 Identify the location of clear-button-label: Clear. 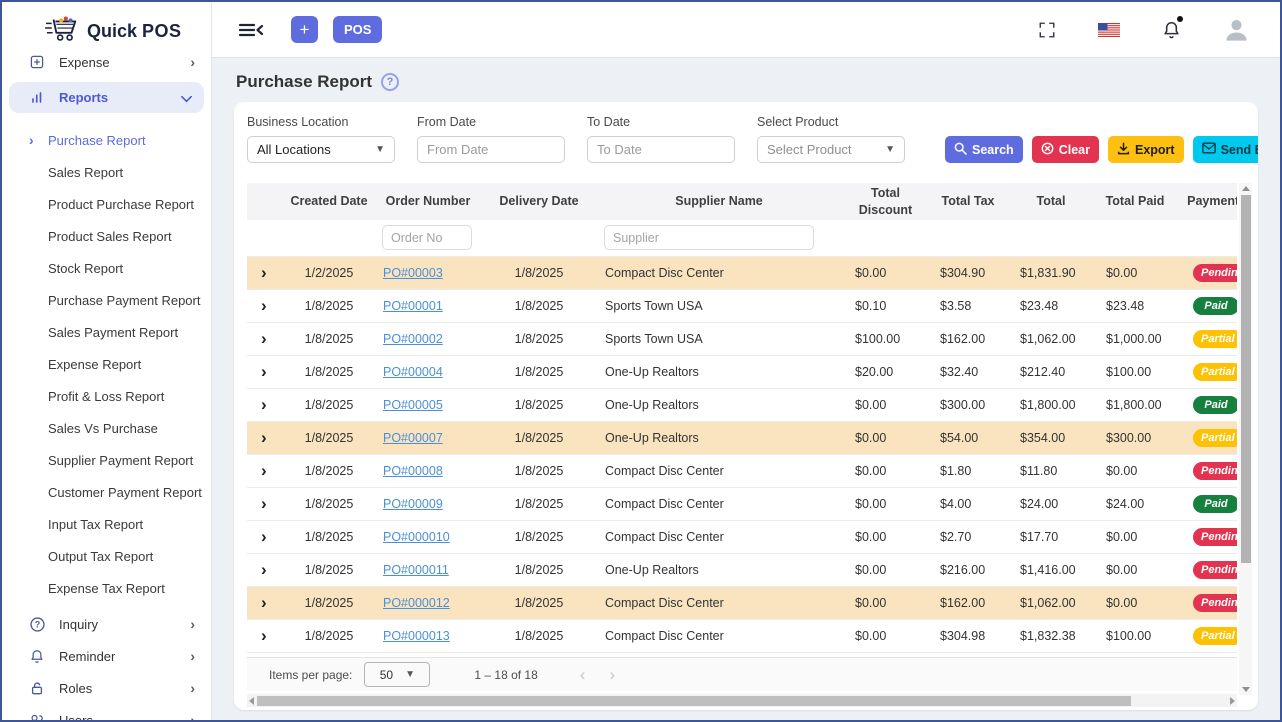
(1074, 149).